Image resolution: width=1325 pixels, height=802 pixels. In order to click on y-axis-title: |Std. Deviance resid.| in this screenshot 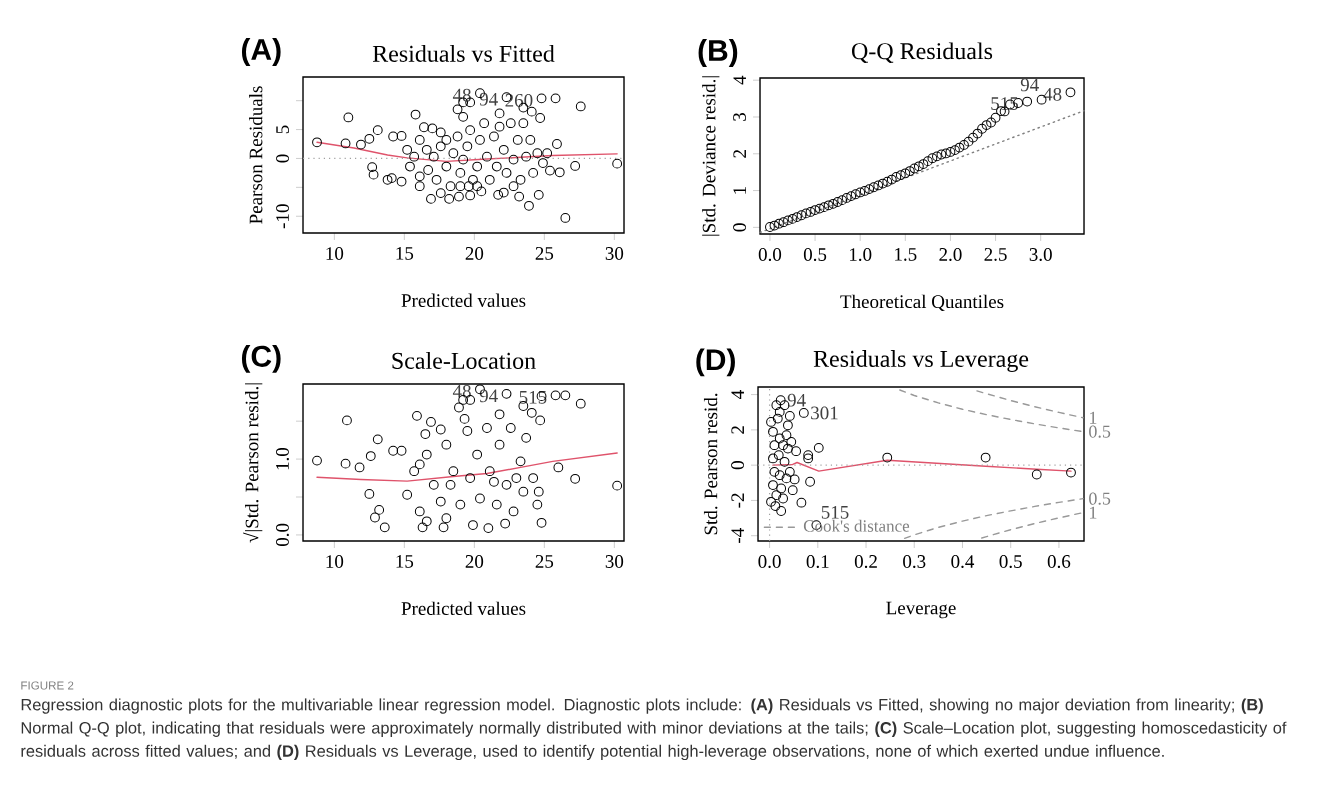, I will do `click(711, 156)`.